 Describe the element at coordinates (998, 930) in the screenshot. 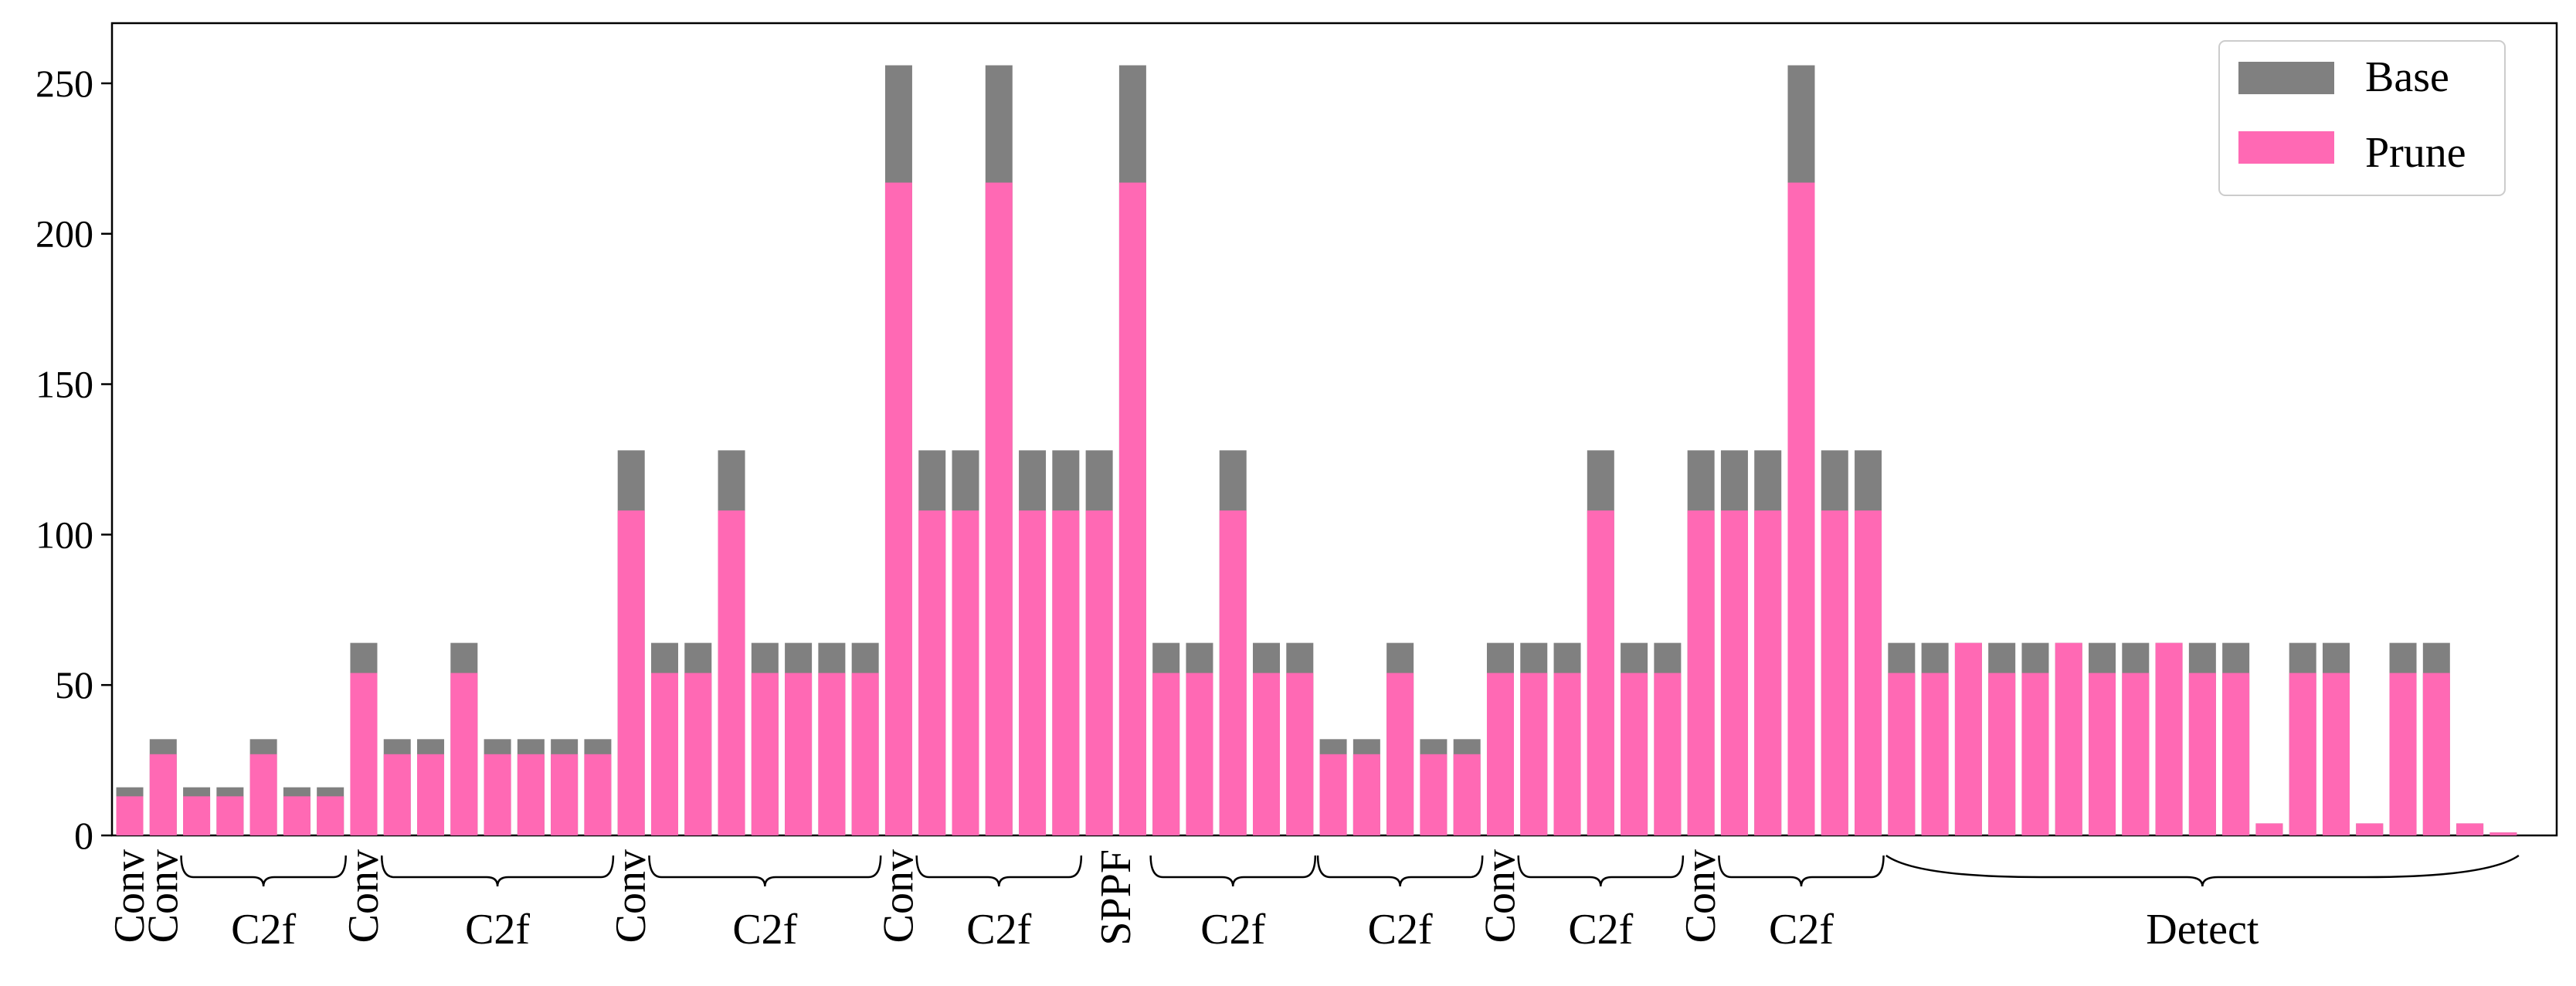

I see `group-label-8: C2f` at that location.